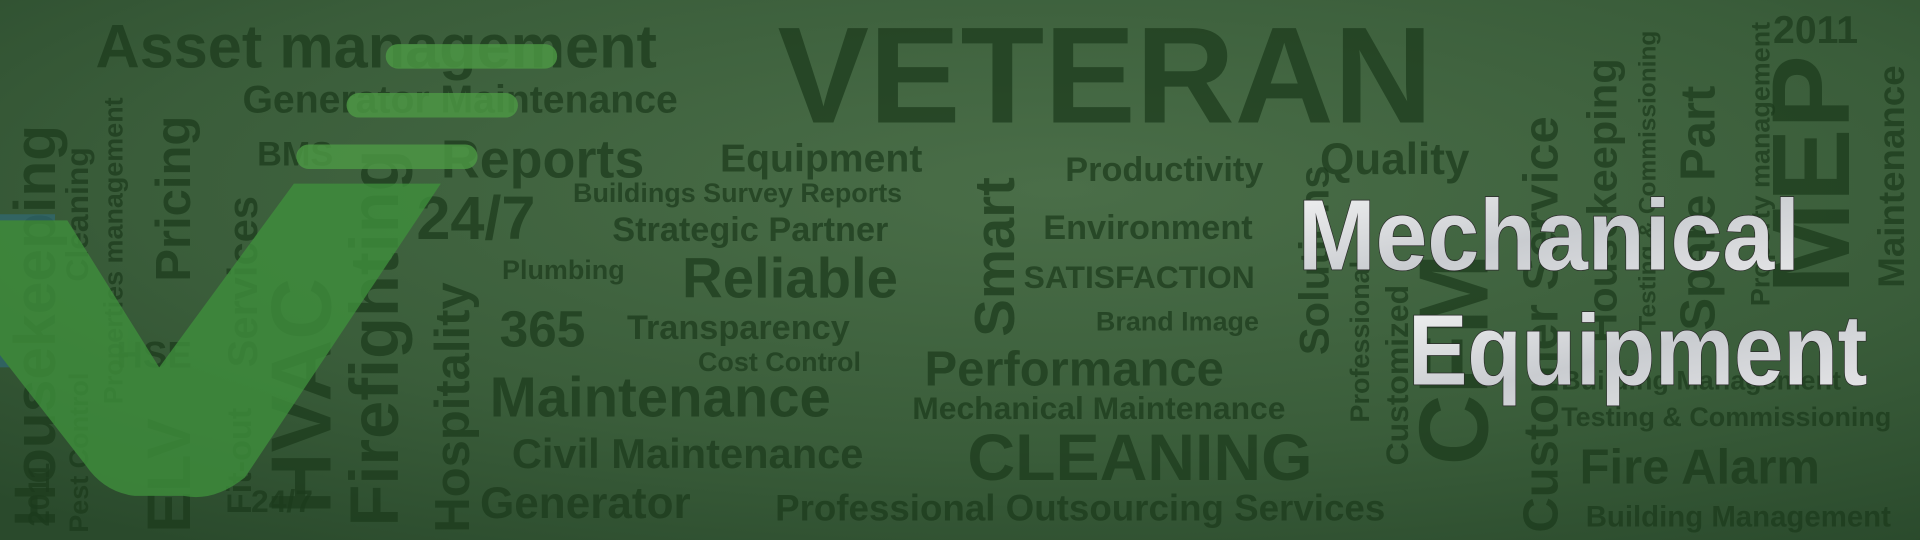 Image resolution: width=1920 pixels, height=540 pixels. Describe the element at coordinates (738, 328) in the screenshot. I see `cloud-word: Transparency` at that location.